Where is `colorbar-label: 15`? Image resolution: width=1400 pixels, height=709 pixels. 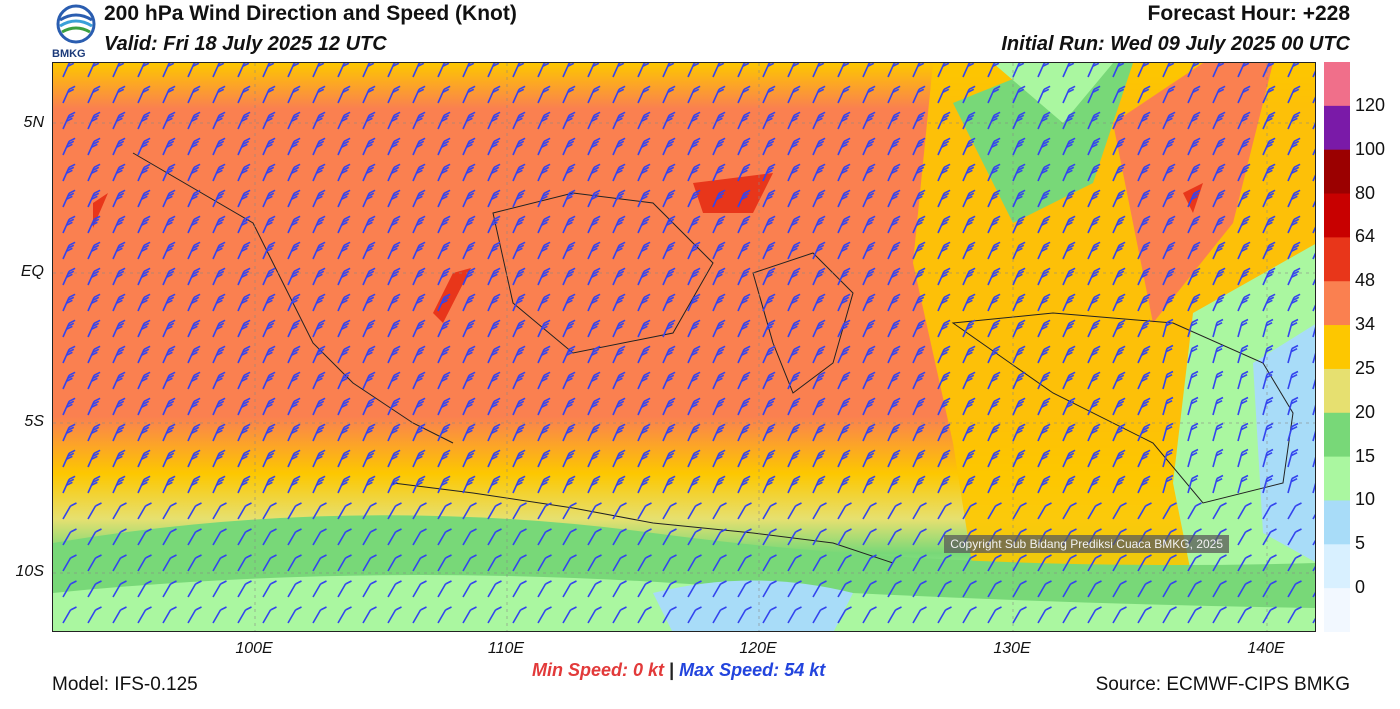 colorbar-label: 15 is located at coordinates (1365, 455).